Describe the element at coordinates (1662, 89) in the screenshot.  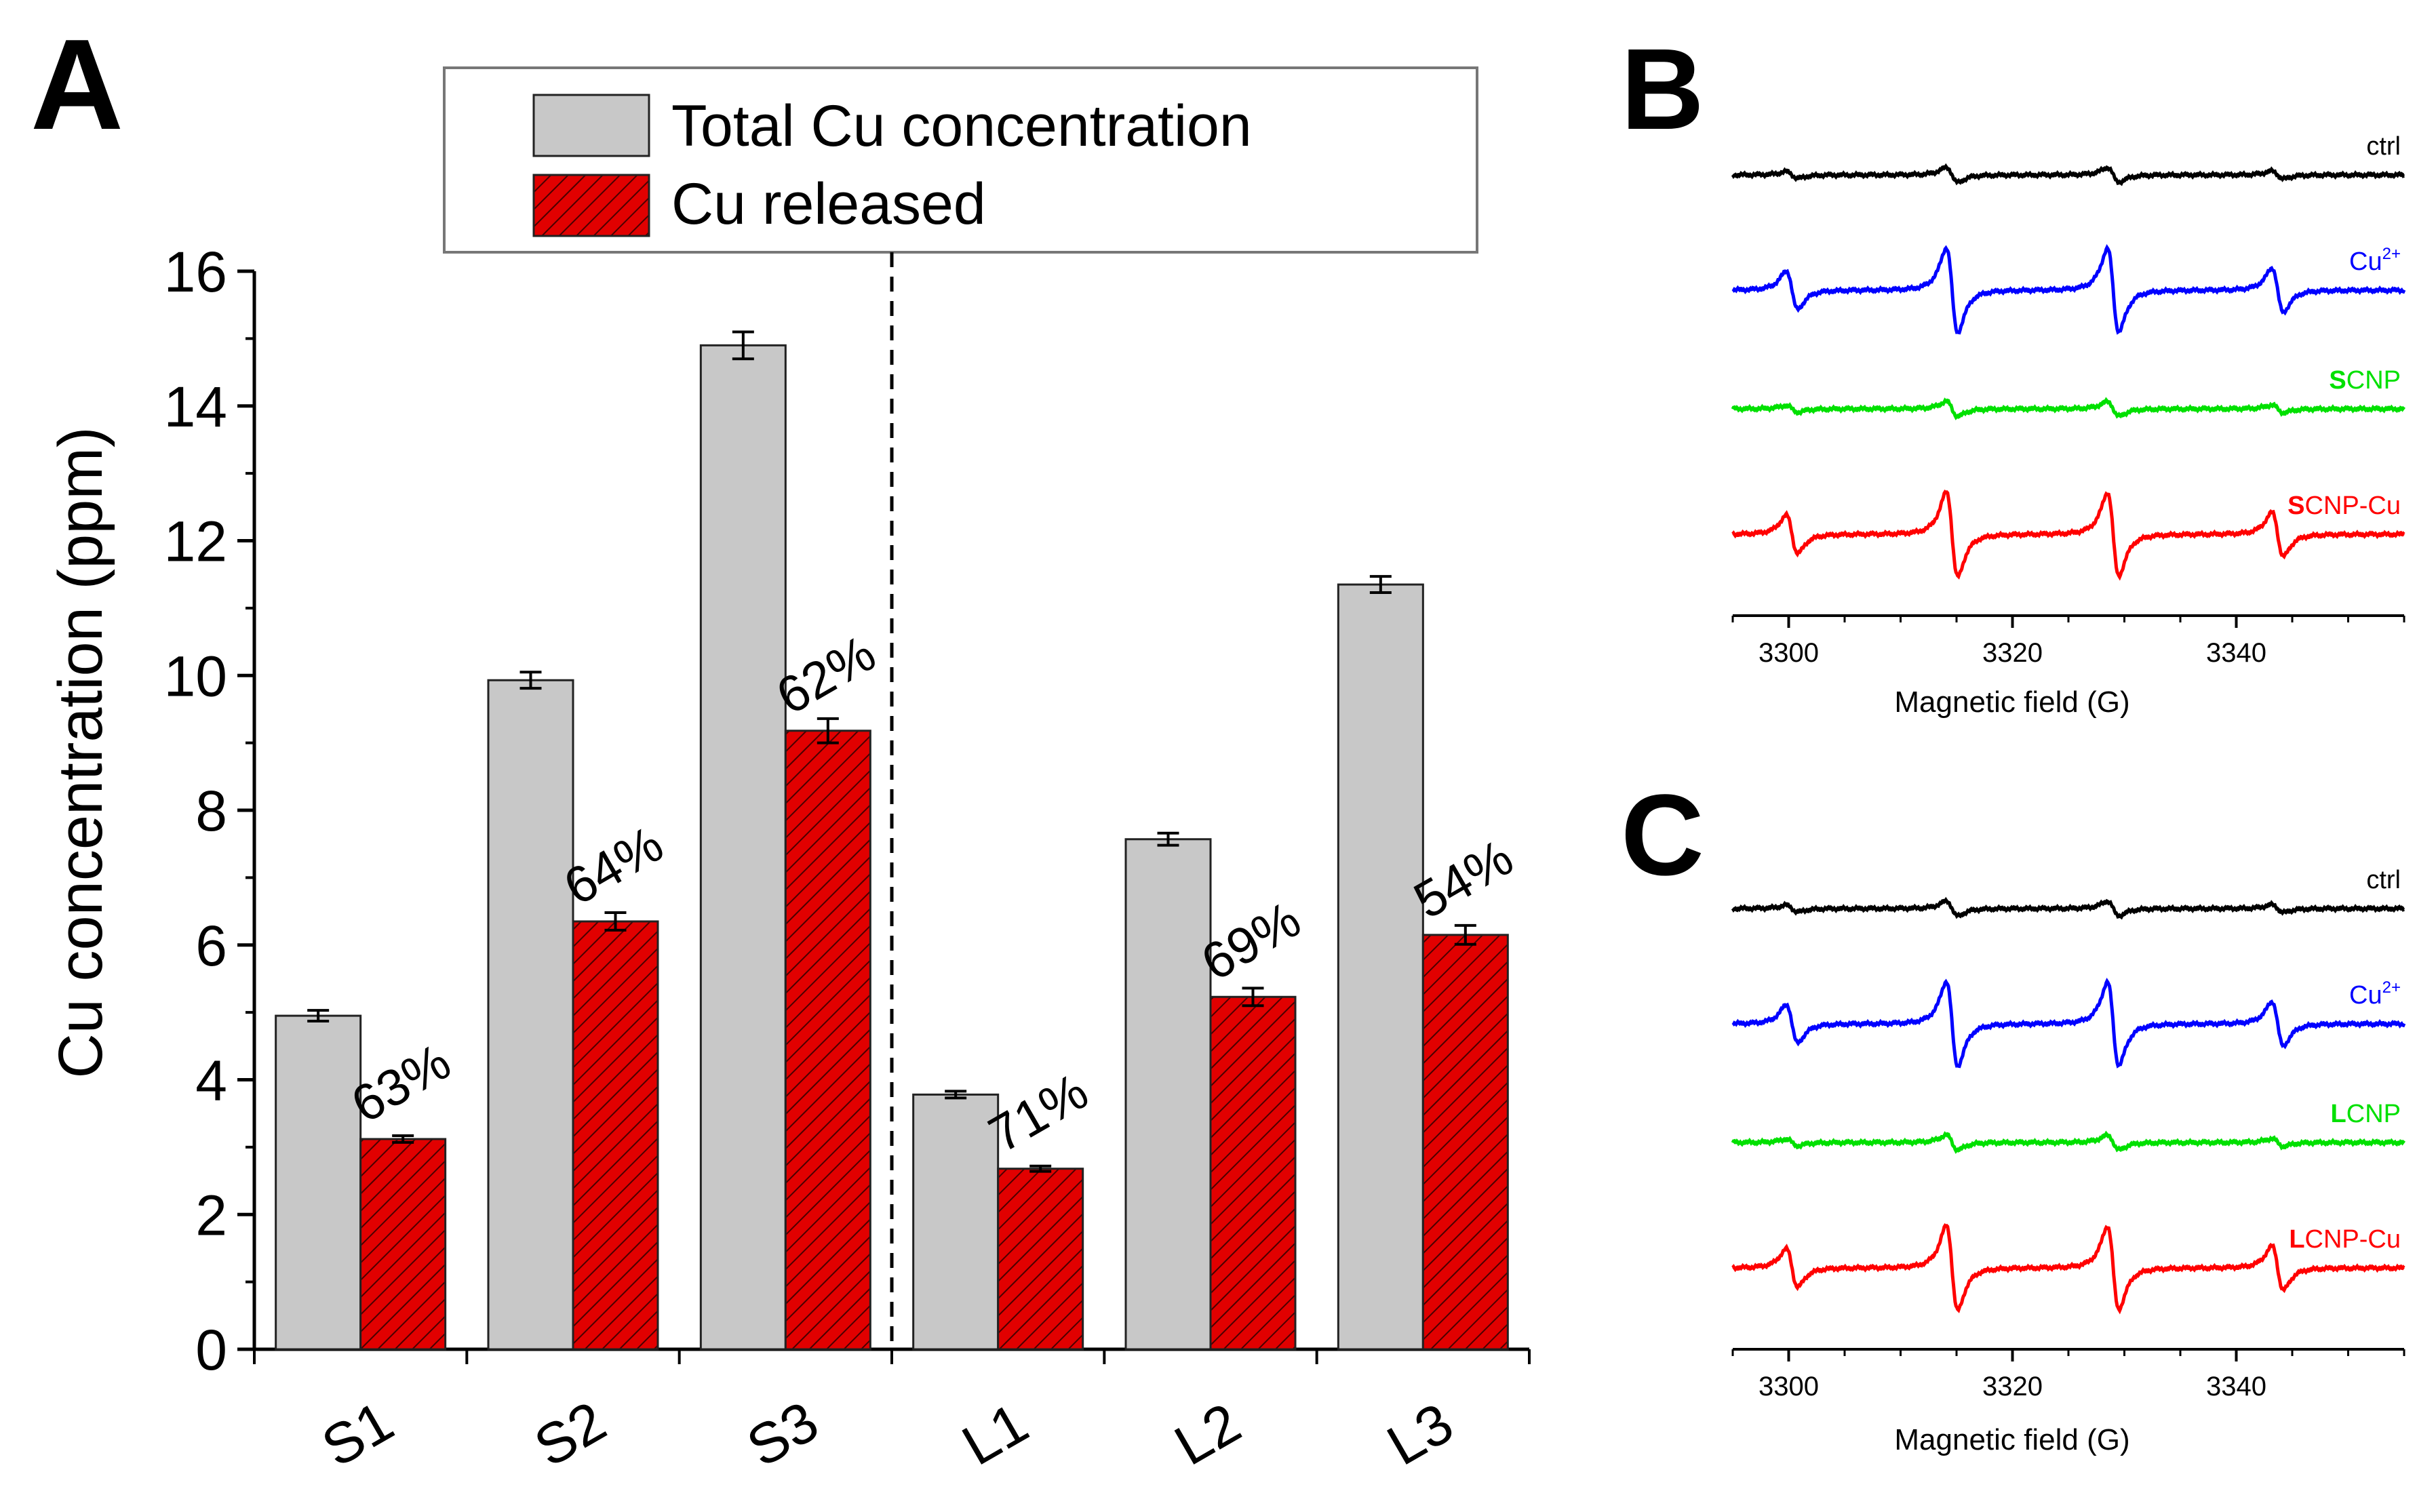
I see `panel-label-b: B` at that location.